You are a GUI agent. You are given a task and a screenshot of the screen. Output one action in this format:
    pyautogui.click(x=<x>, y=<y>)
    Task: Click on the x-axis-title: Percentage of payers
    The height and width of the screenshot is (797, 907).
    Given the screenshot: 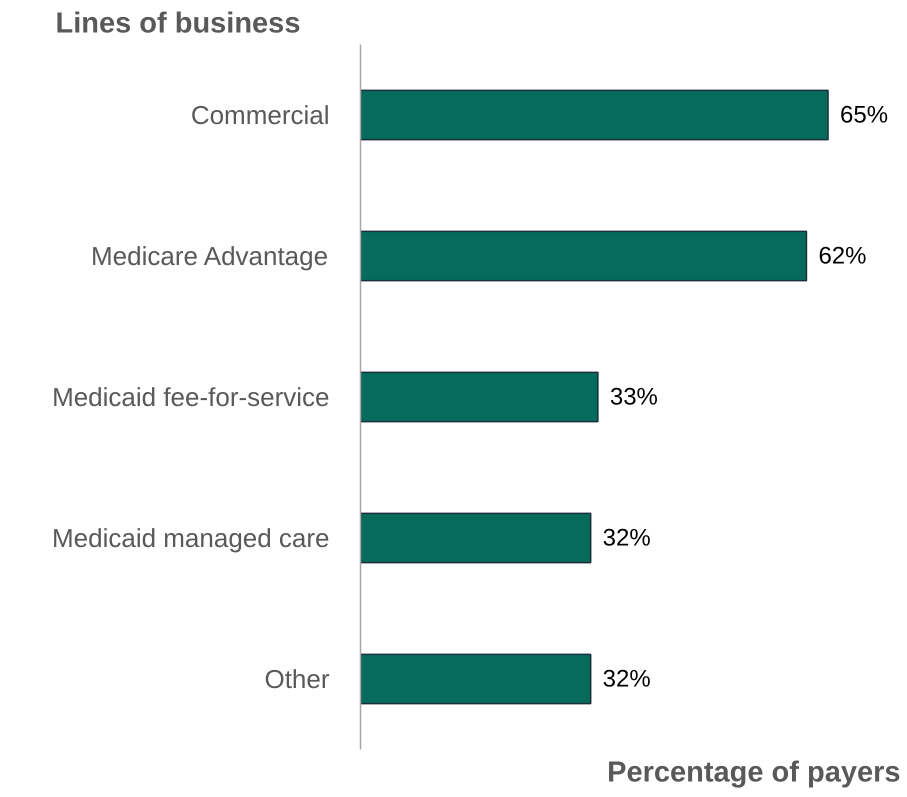 What is the action you would take?
    pyautogui.click(x=754, y=772)
    